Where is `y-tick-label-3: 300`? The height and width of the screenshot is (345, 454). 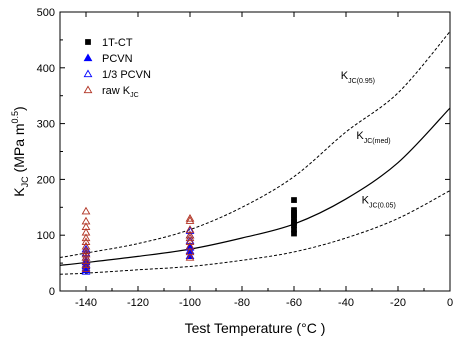
y-tick-label-3: 300 is located at coordinates (46, 125).